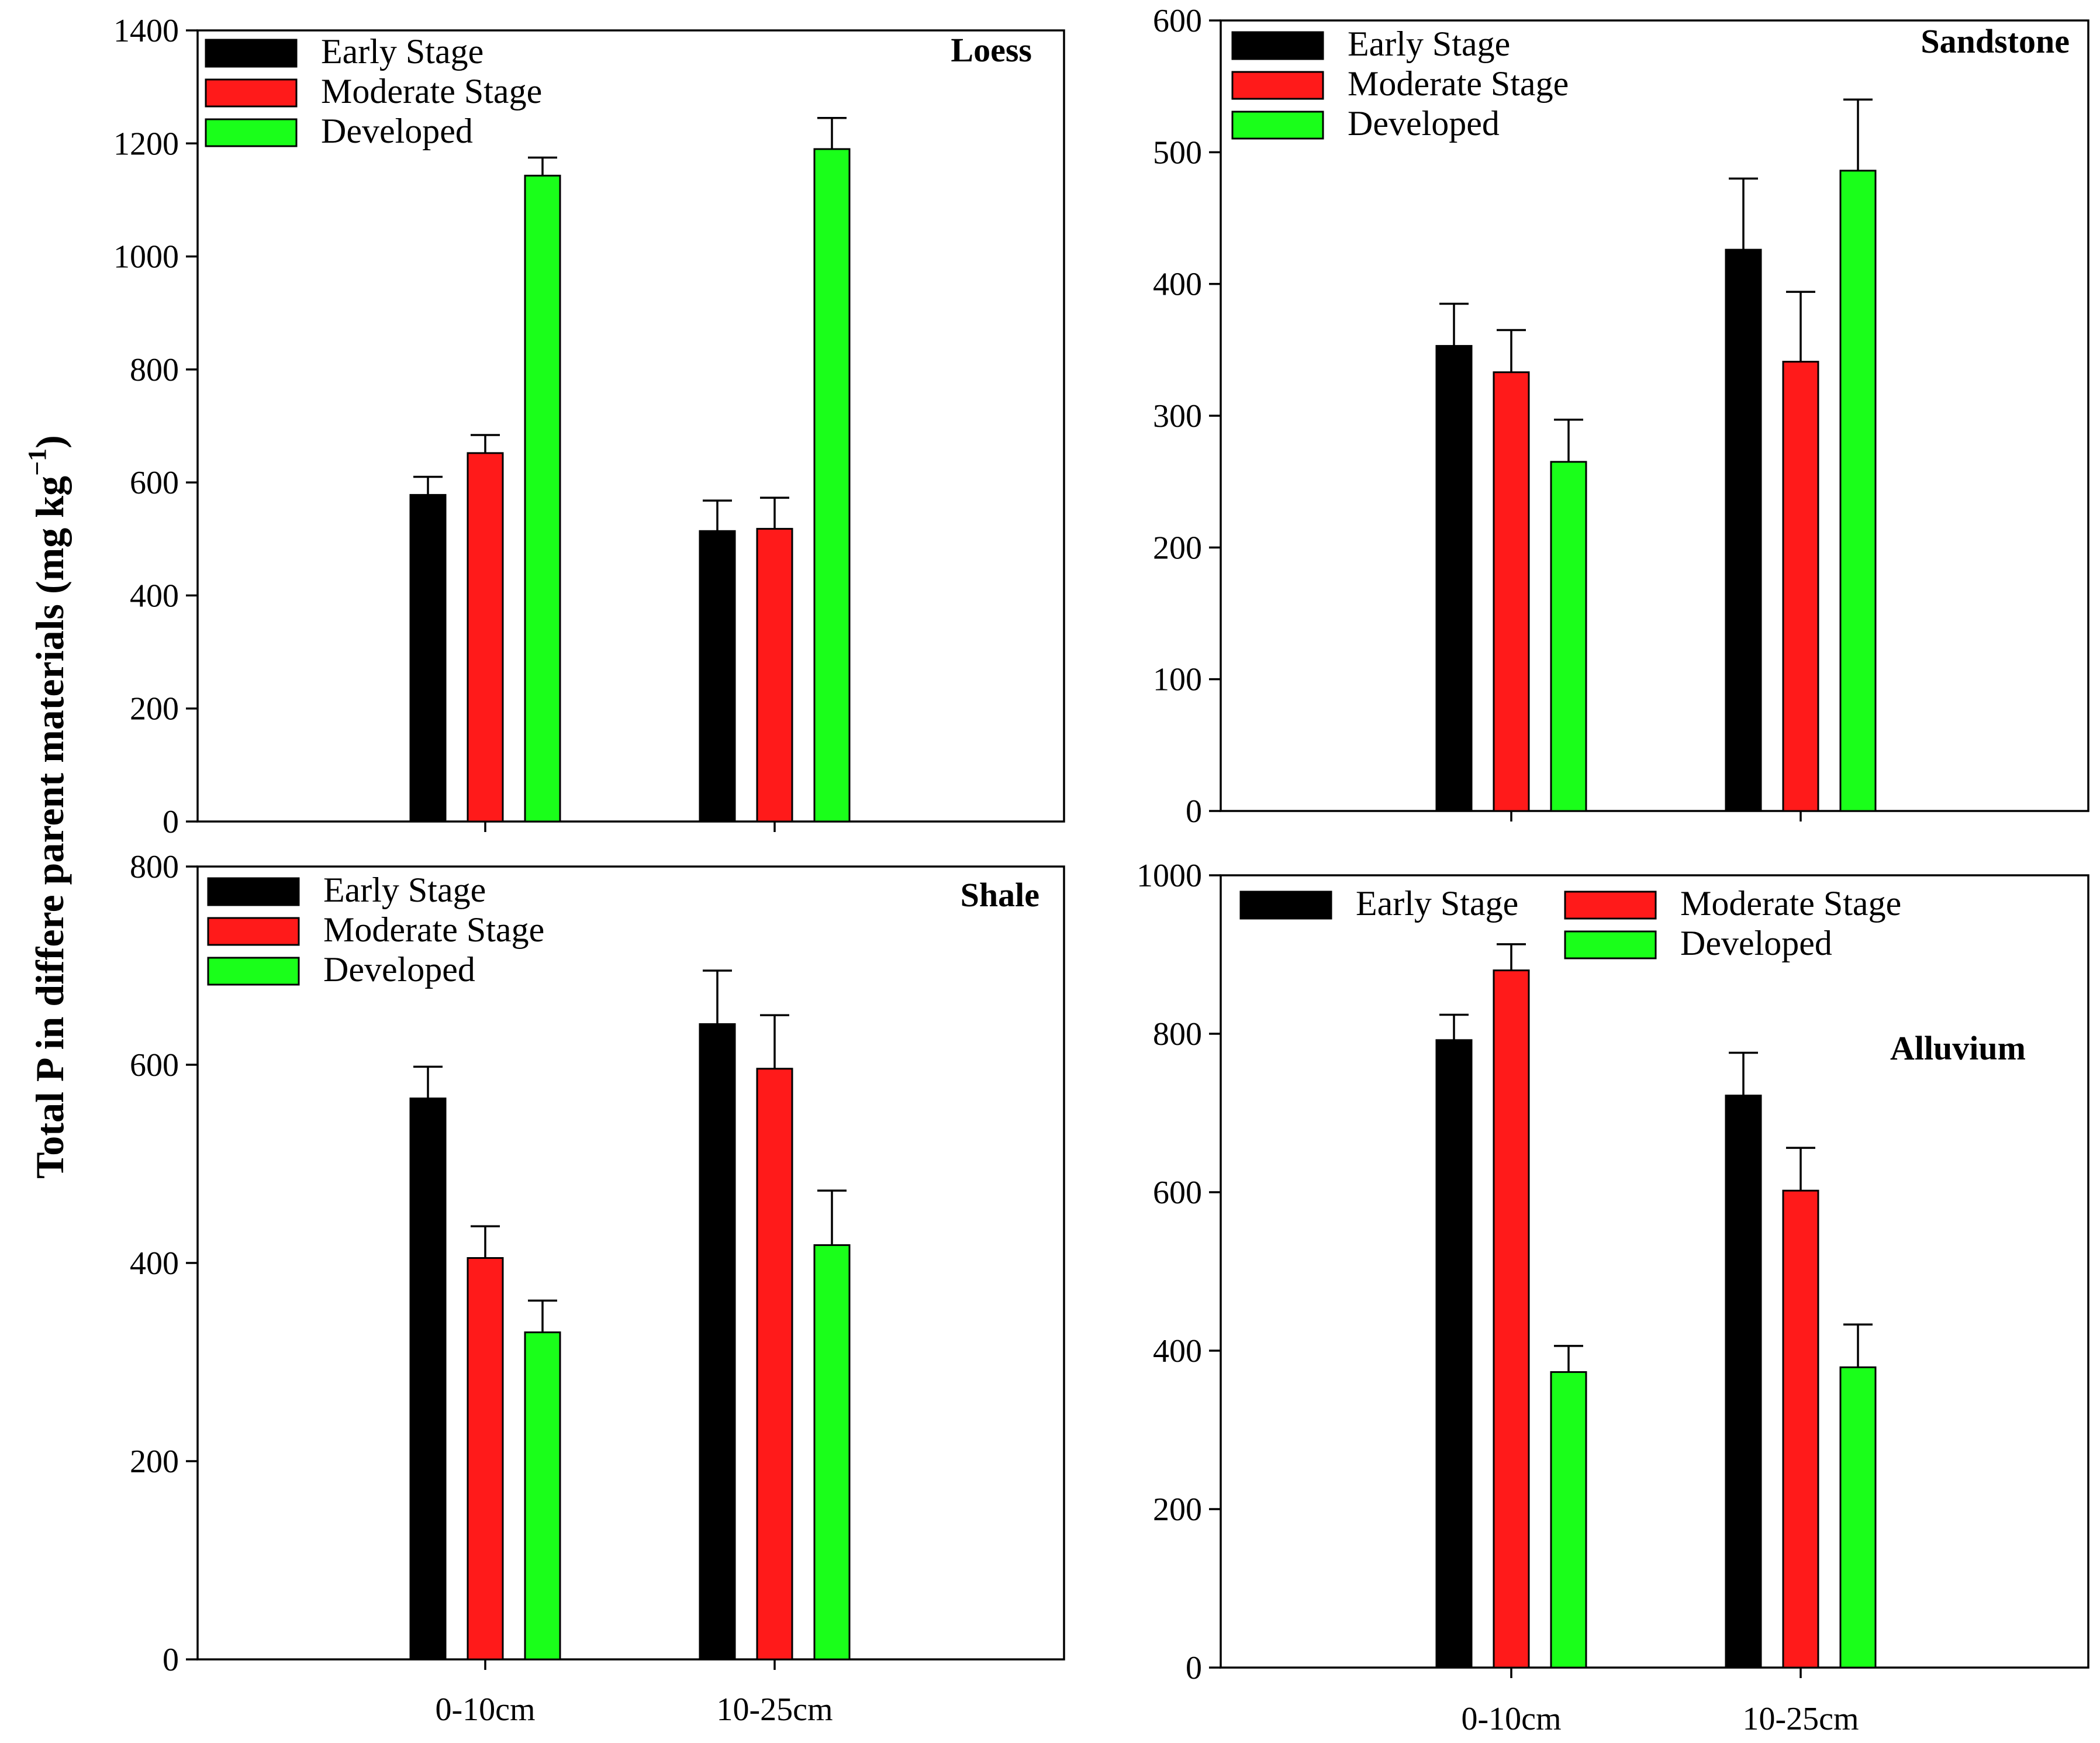 The height and width of the screenshot is (1743, 2100). What do you see at coordinates (1995, 41) in the screenshot?
I see `panel-title: Sandstone` at bounding box center [1995, 41].